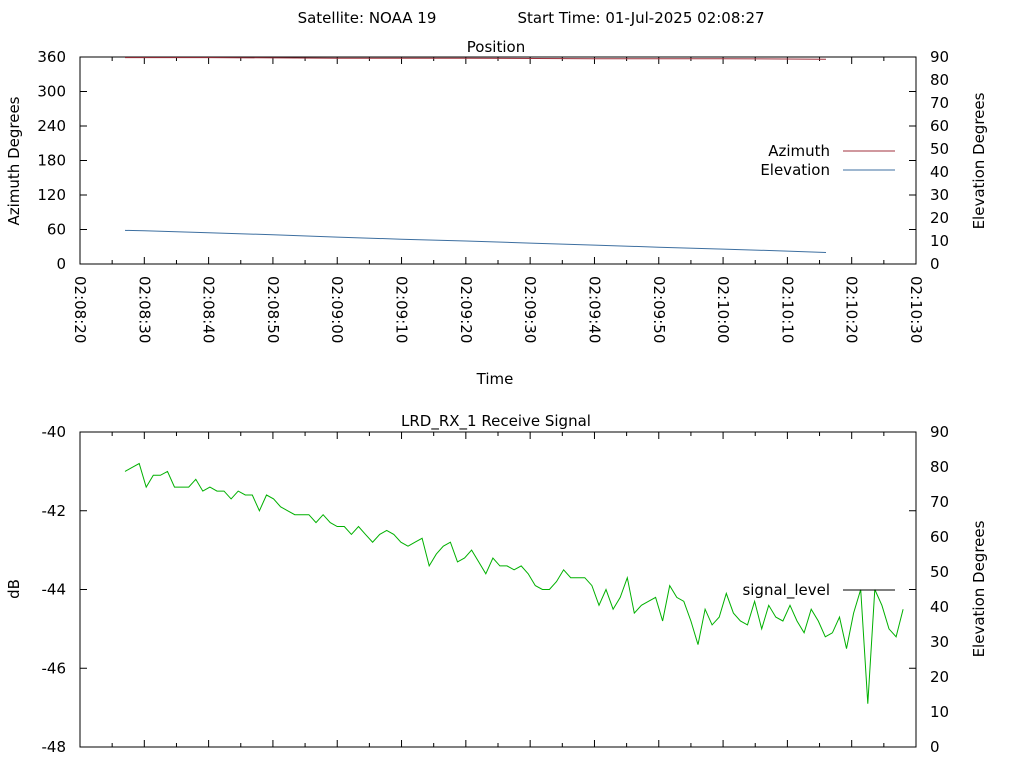 The image size is (1024, 768). I want to click on y-tick-label: -44, so click(54, 590).